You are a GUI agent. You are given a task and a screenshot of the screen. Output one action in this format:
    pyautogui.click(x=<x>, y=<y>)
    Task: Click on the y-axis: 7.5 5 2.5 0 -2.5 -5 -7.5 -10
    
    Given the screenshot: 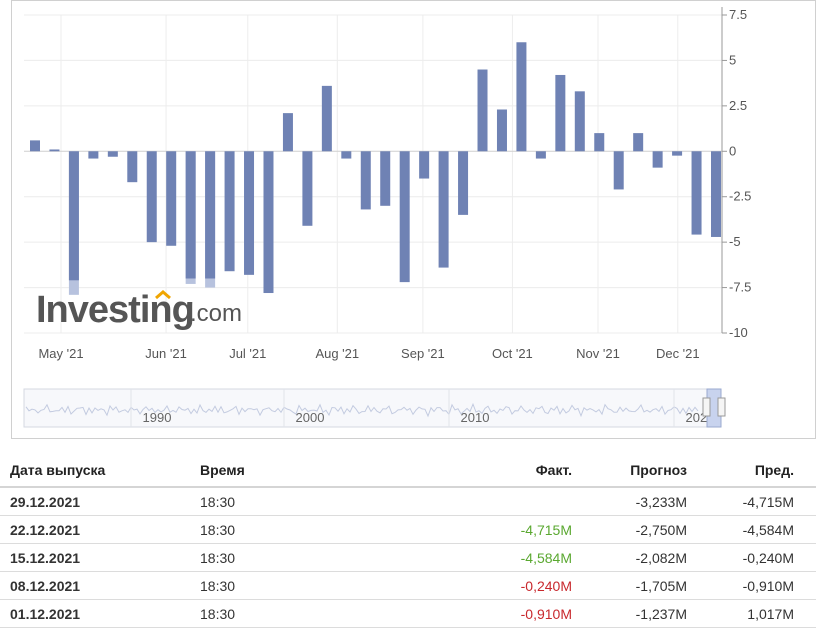 What is the action you would take?
    pyautogui.click(x=736, y=173)
    